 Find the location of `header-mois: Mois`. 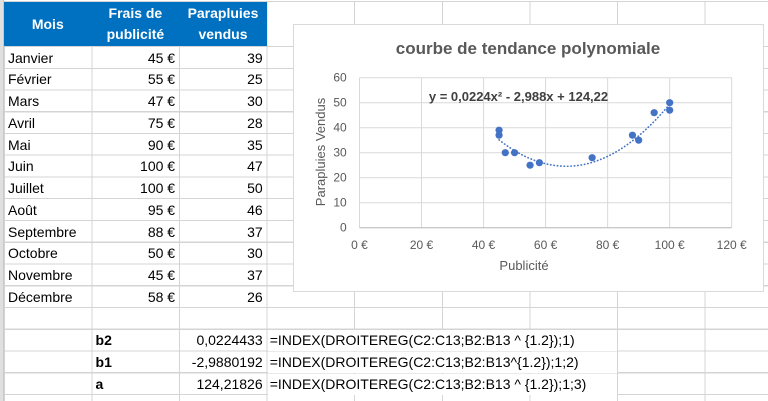

header-mois: Mois is located at coordinates (47, 23).